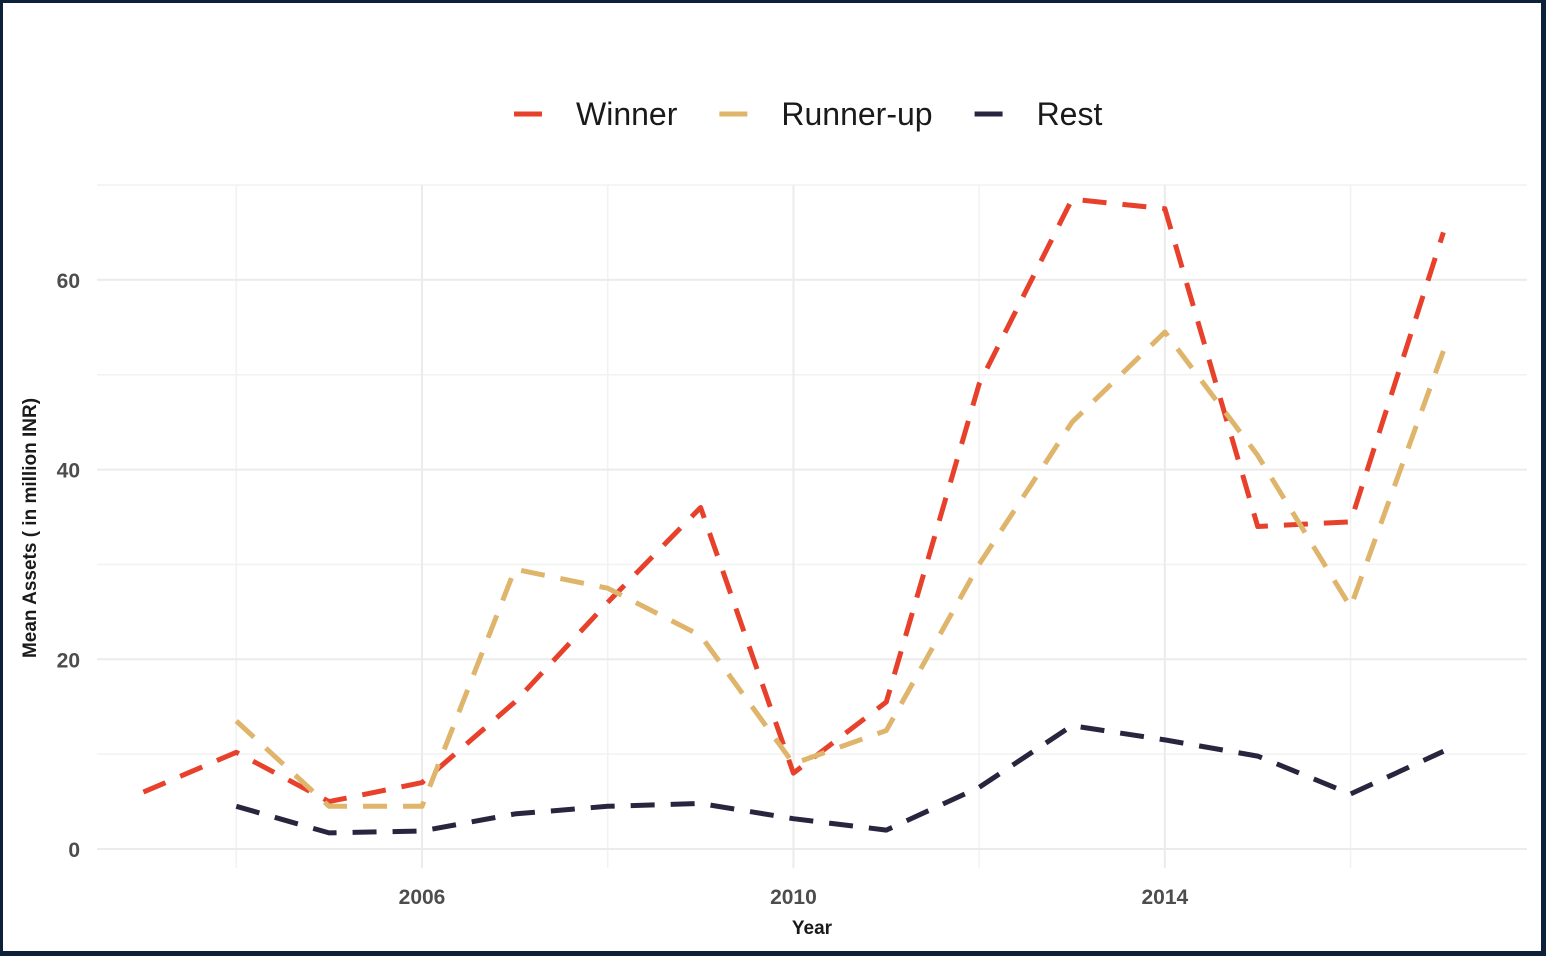 The width and height of the screenshot is (1546, 956). Describe the element at coordinates (627, 114) in the screenshot. I see `legend-label-winner: Winner` at that location.